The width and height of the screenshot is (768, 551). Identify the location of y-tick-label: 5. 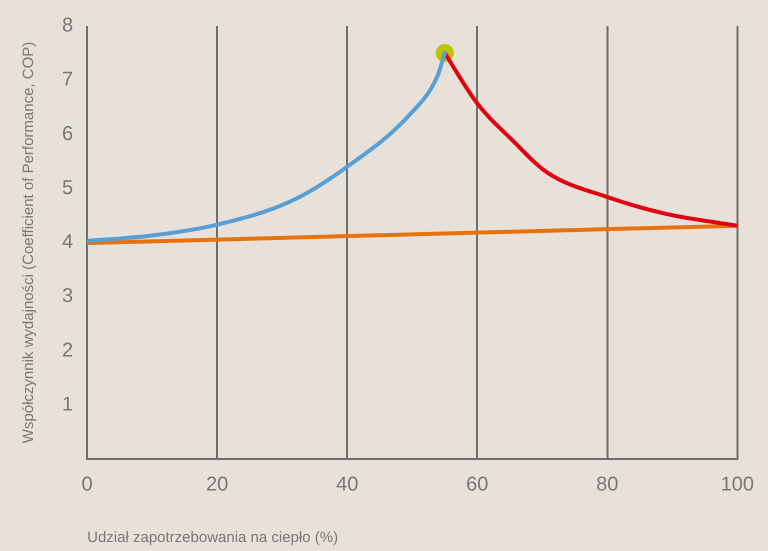
(68, 187).